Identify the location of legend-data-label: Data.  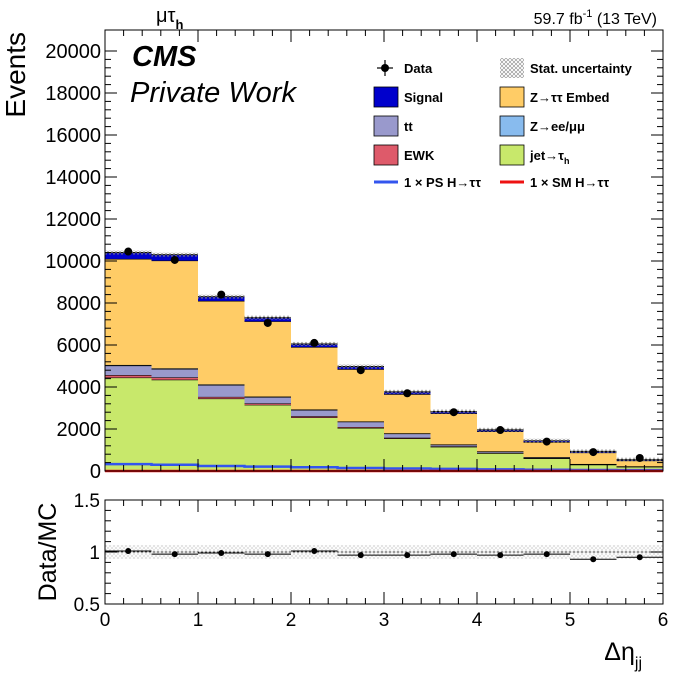
(418, 68).